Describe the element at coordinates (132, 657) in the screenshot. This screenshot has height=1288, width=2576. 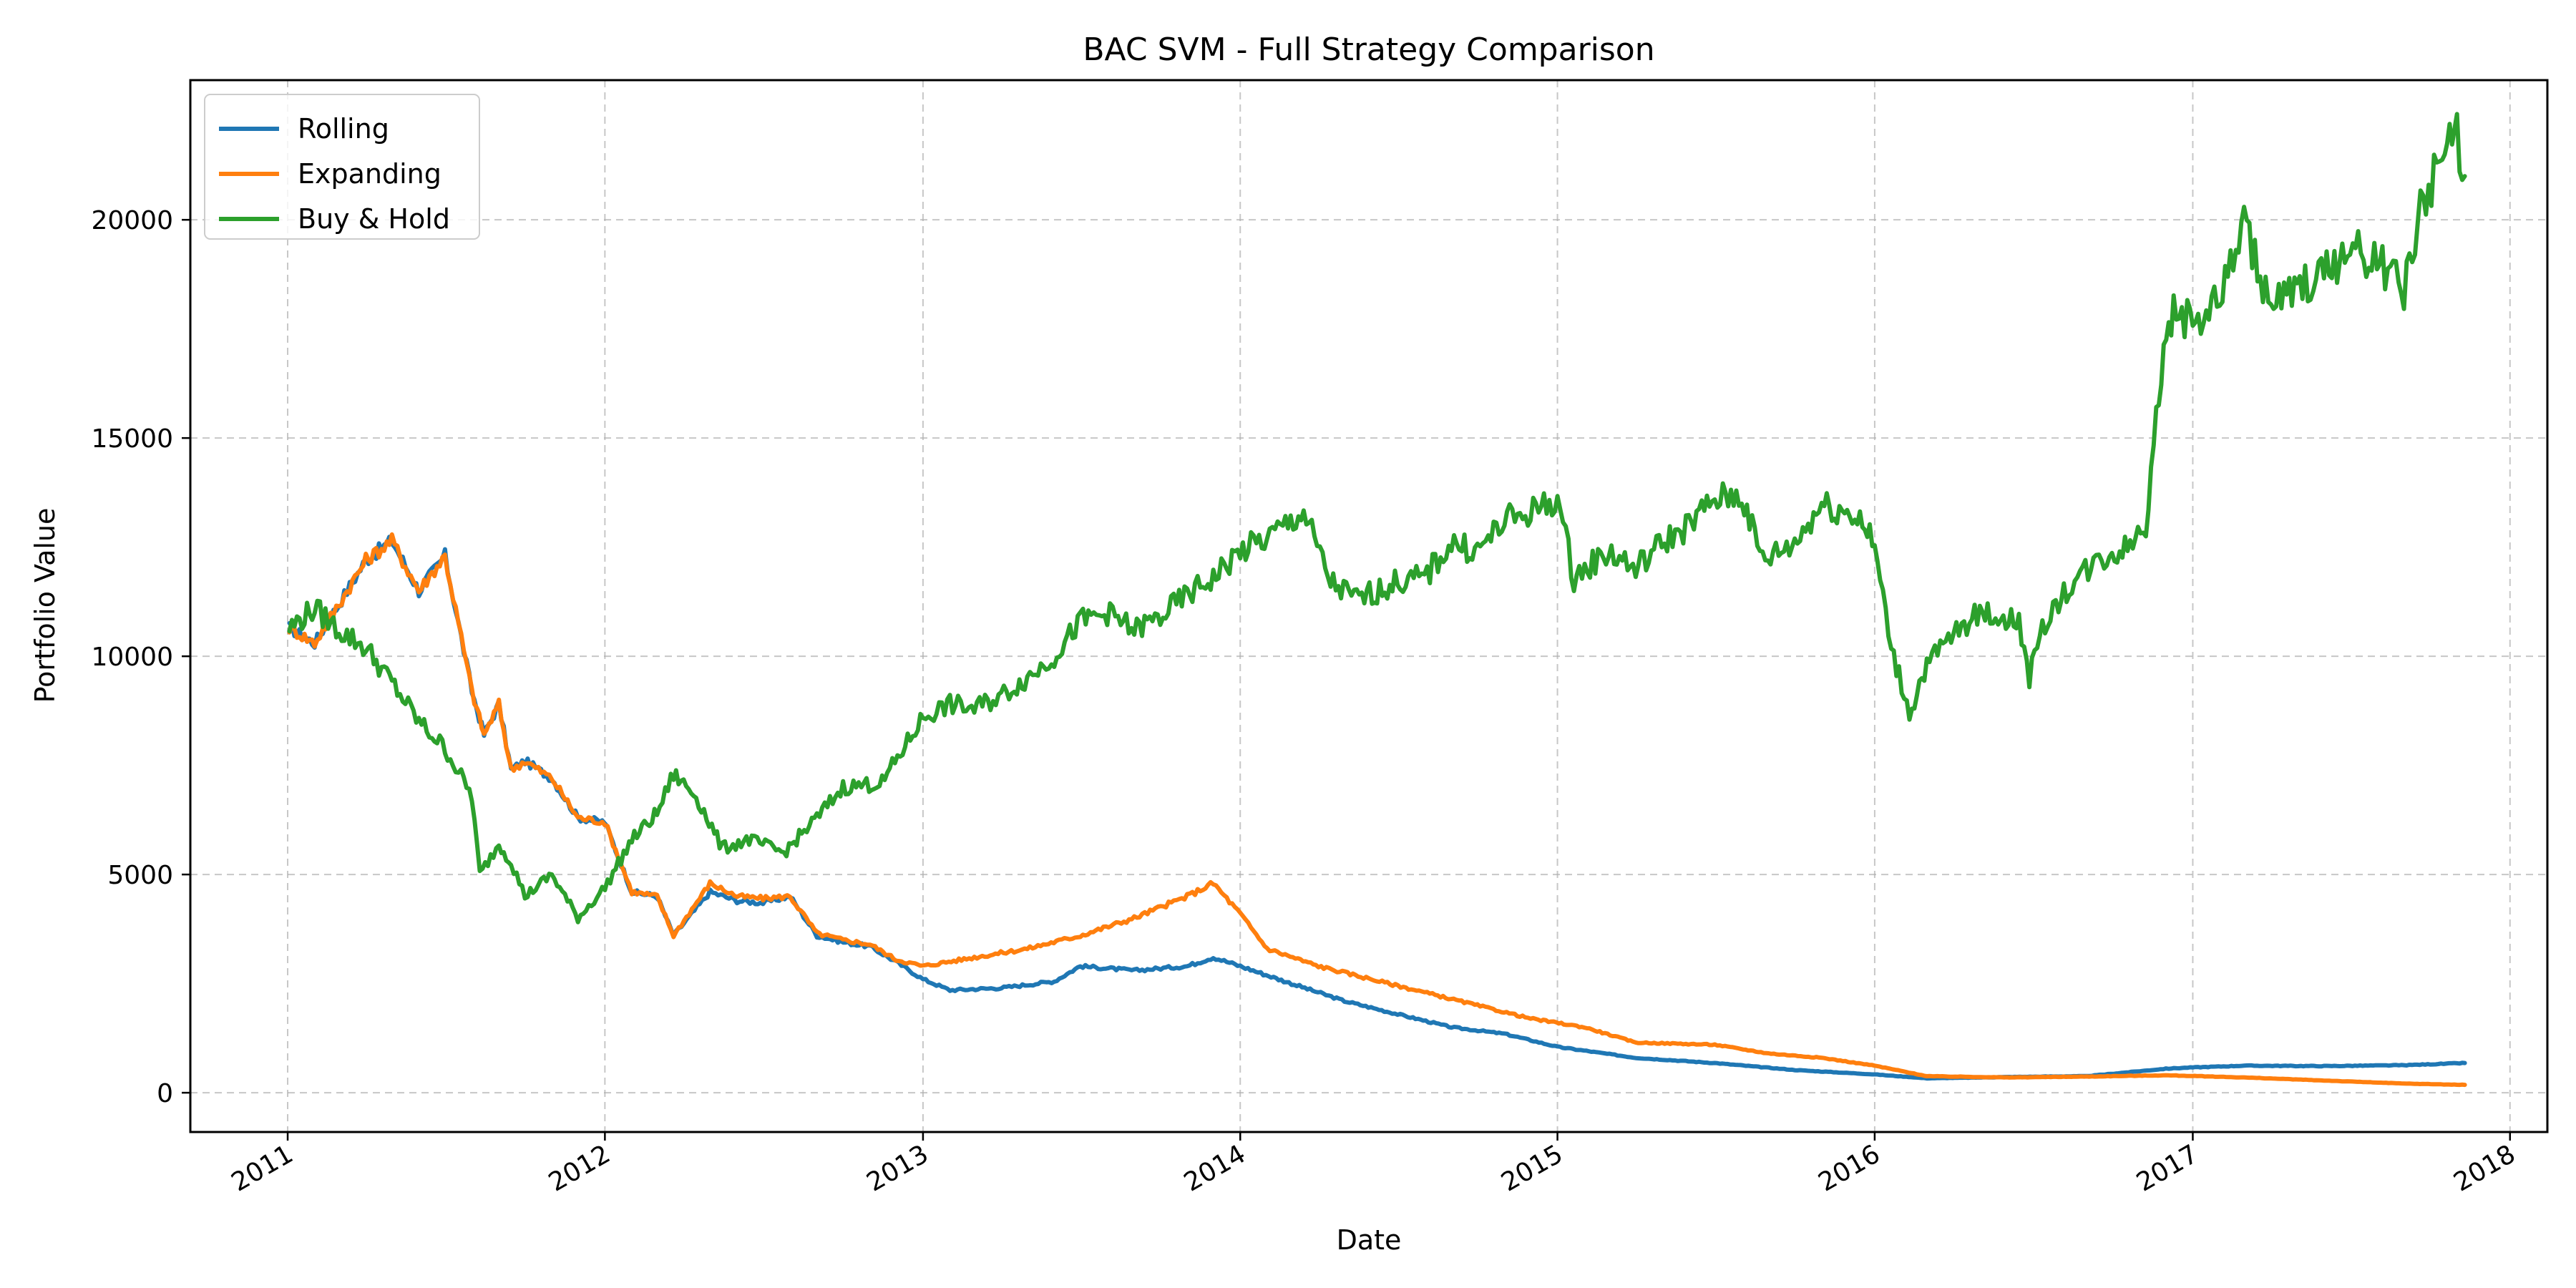
I see `y-tick-label: 10000` at that location.